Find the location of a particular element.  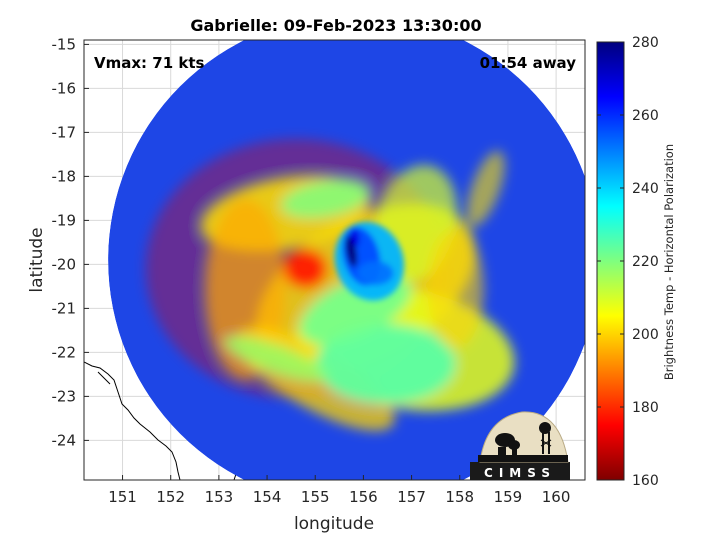

y-tick-label: -21 is located at coordinates (64, 308).